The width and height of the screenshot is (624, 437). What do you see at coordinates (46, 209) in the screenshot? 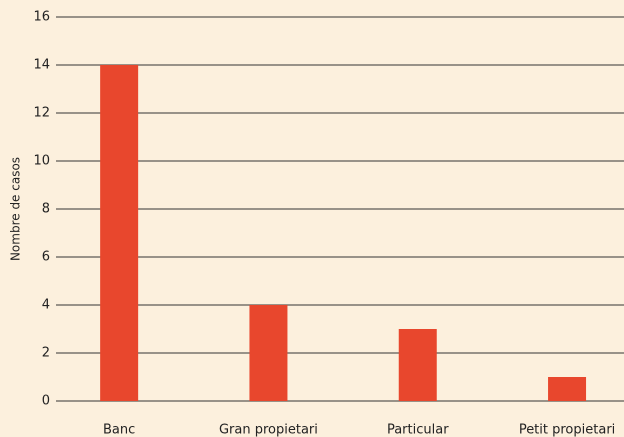
I see `y-tick-label: 8` at bounding box center [46, 209].